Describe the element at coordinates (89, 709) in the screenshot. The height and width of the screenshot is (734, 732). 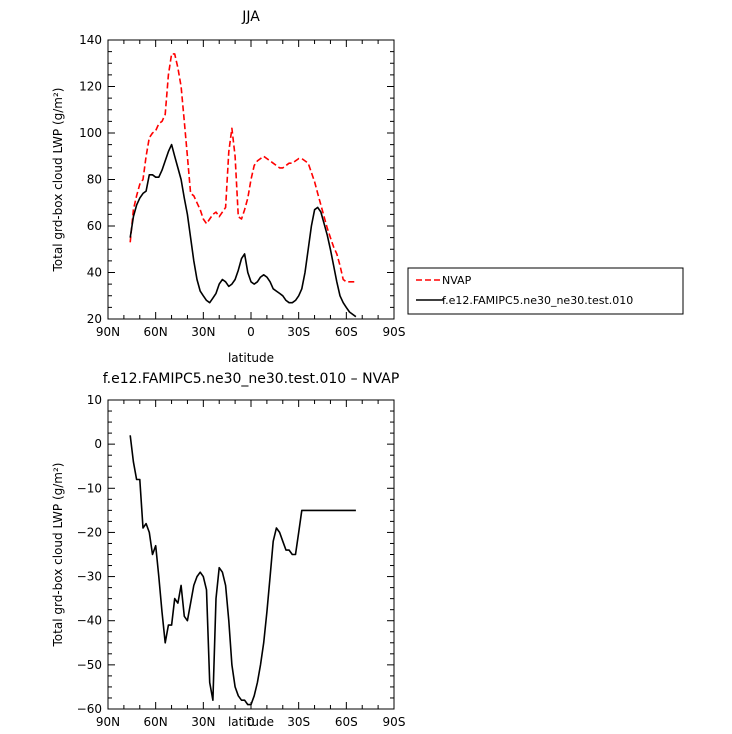
I see `y-tick-label: −60` at that location.